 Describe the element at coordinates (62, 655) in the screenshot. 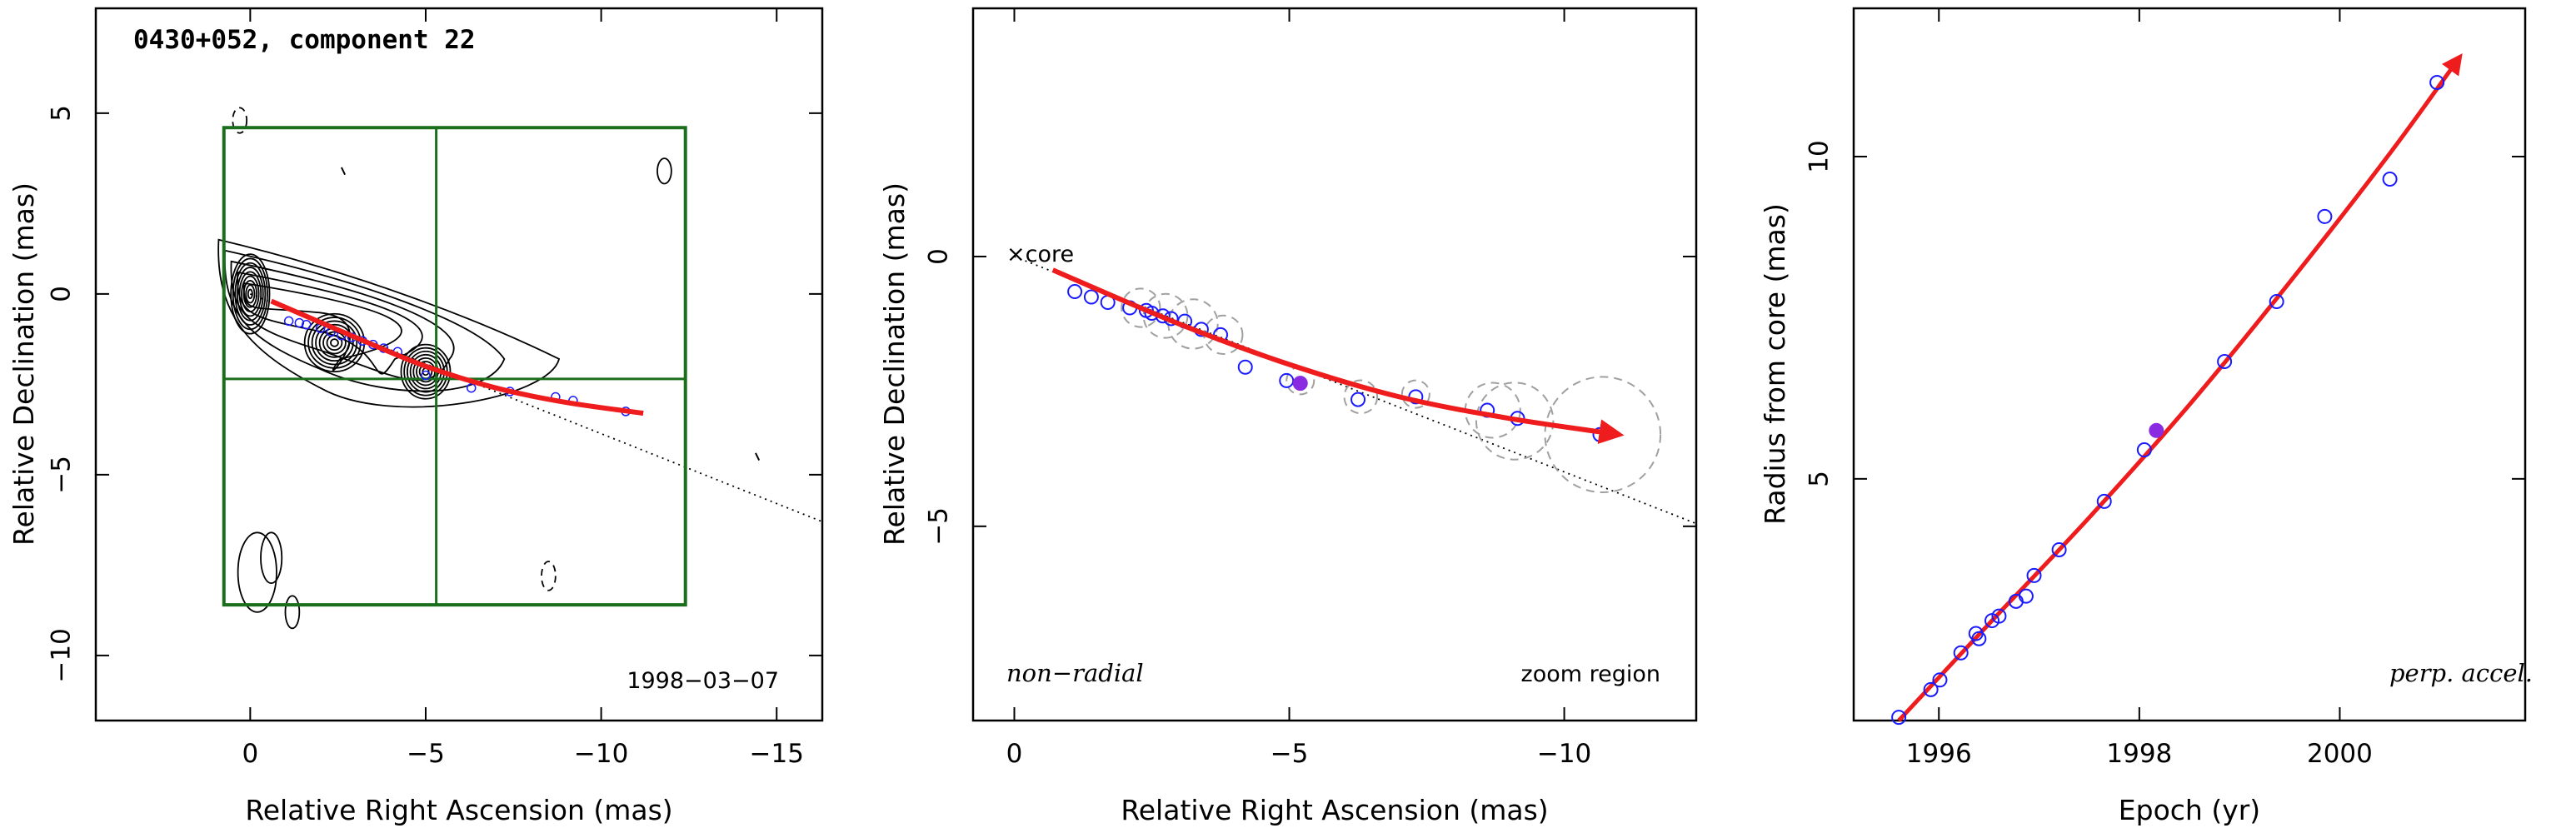

I see `y-tick-label: −10` at that location.